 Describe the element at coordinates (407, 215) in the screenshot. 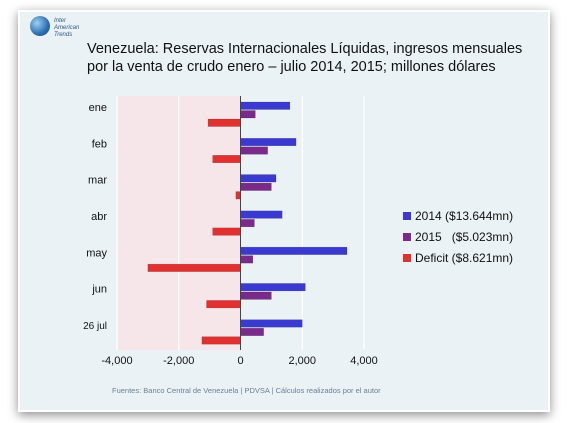

I see `legend-swatch-2014` at that location.